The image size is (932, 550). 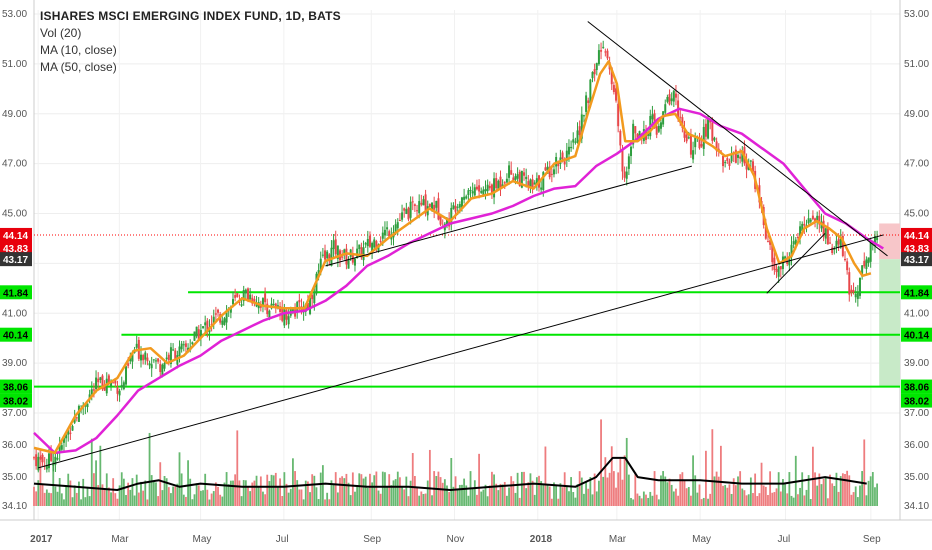 I want to click on trendline, so click(x=796, y=263).